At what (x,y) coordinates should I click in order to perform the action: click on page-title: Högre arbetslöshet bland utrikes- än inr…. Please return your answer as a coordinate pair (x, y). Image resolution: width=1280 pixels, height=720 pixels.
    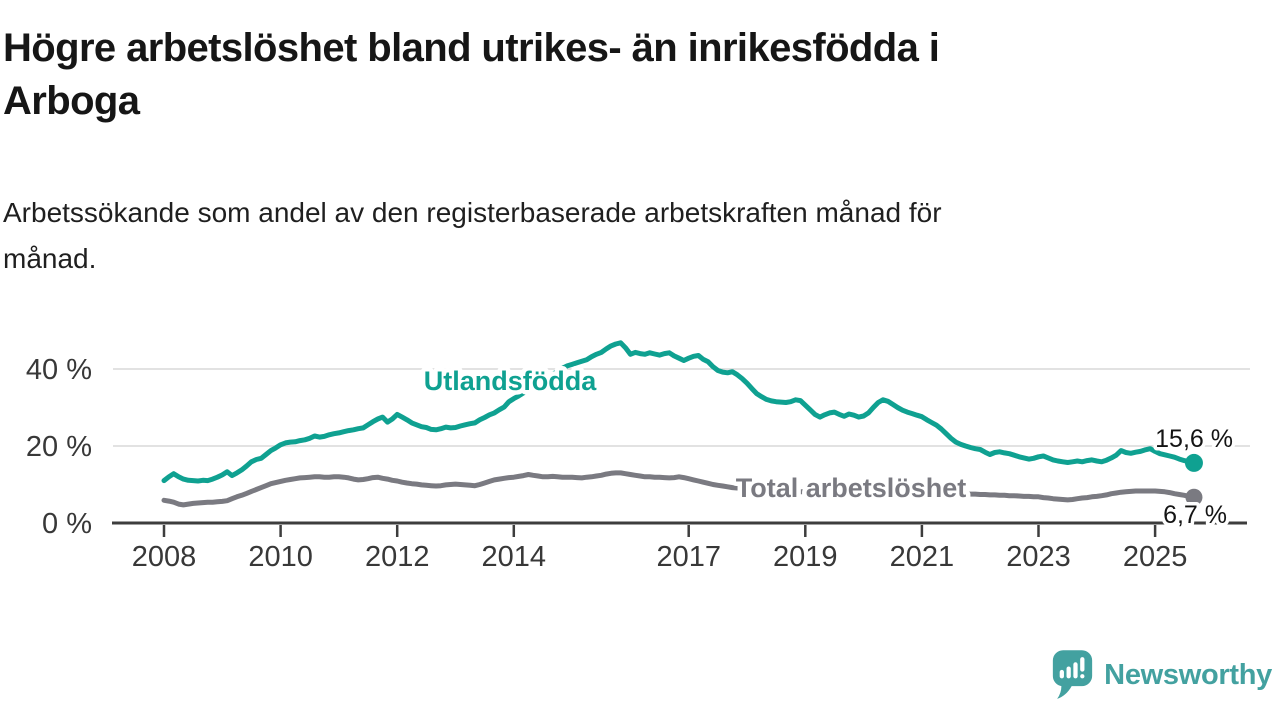
    Looking at the image, I should click on (638, 75).